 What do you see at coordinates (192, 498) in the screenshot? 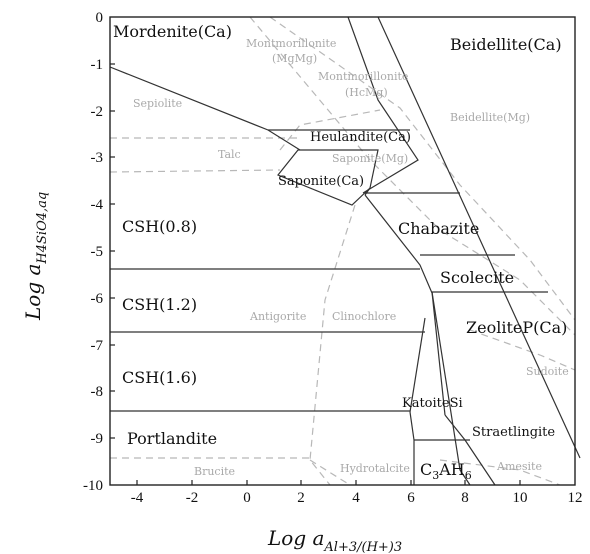
I see `x-tick-label: -2` at bounding box center [192, 498].